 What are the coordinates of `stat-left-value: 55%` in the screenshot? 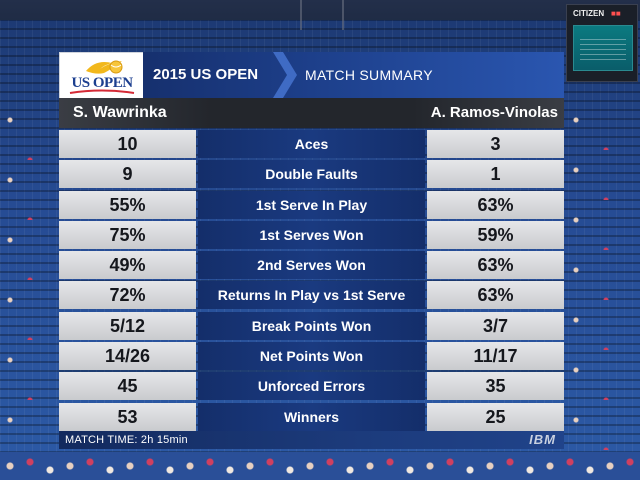 It's located at (127, 204).